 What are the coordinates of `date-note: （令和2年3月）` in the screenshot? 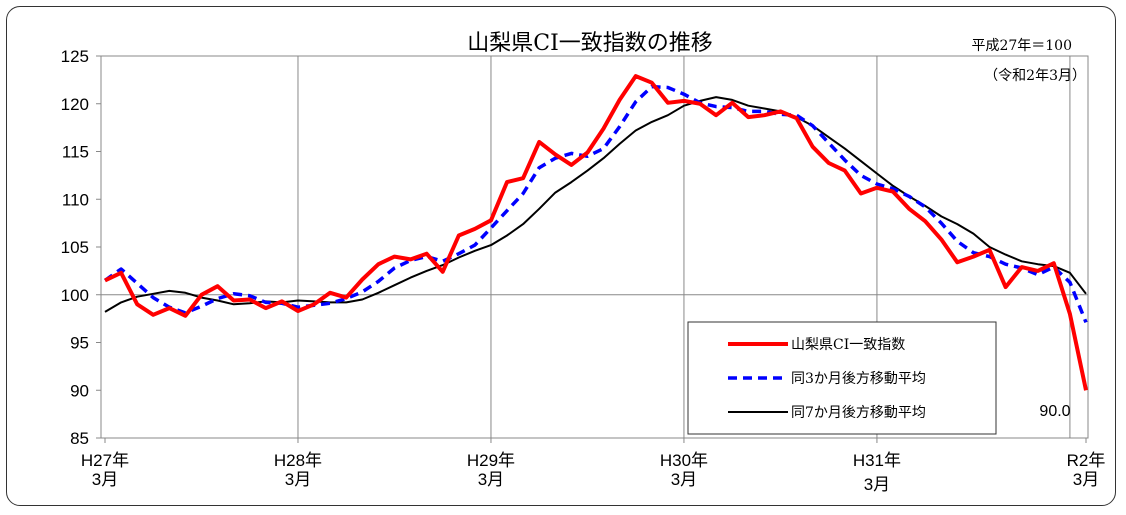 It's located at (1035, 76).